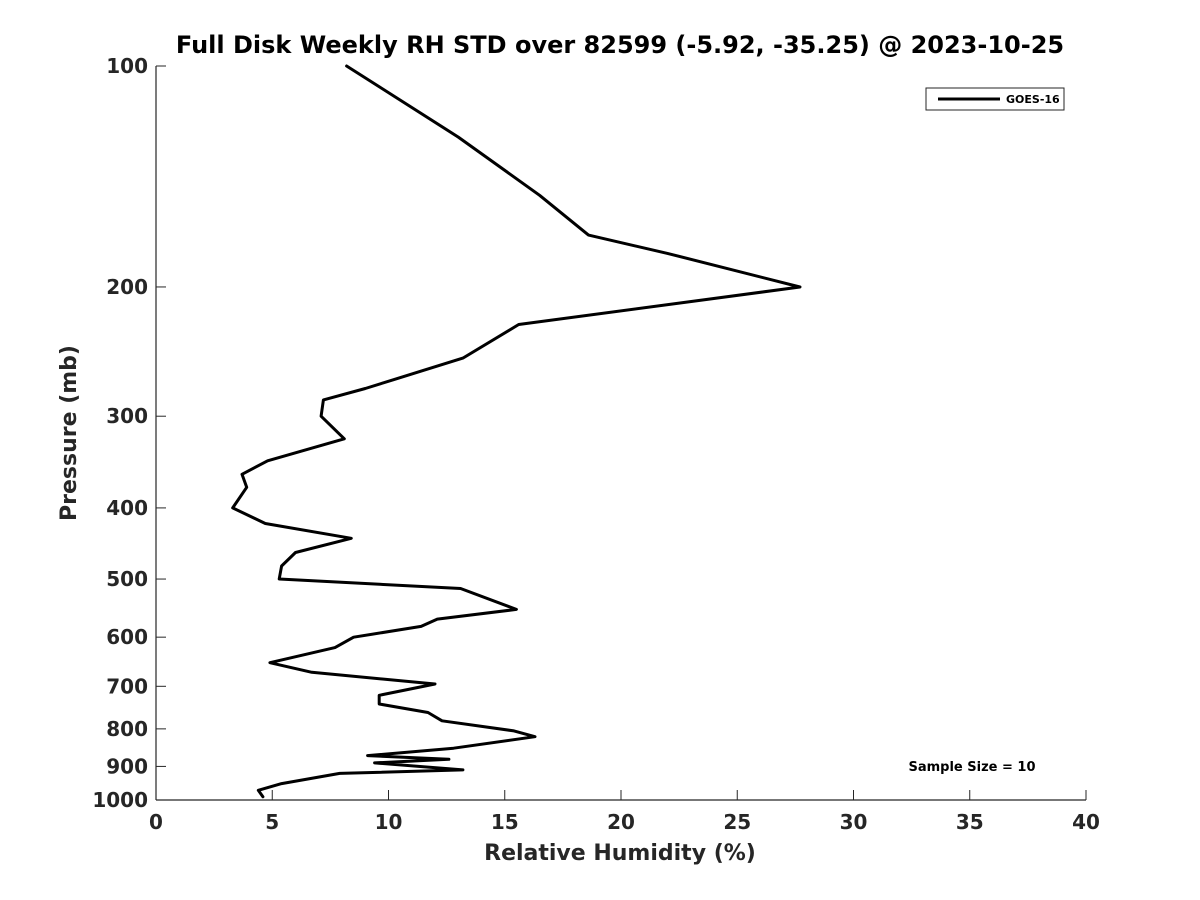 This screenshot has width=1200, height=900. What do you see at coordinates (127, 686) in the screenshot?
I see `y-tick-label: 700` at bounding box center [127, 686].